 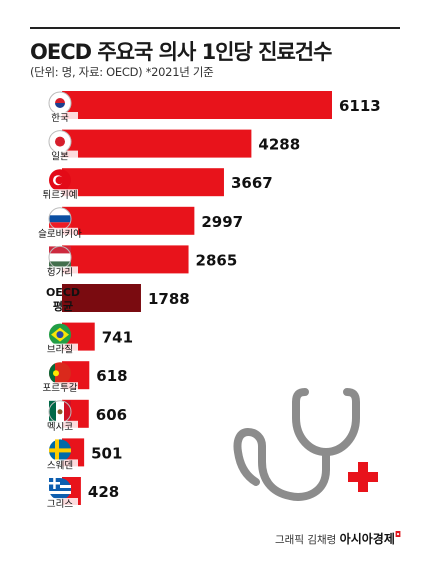 I want to click on brand-logo: 아시아경제, so click(x=367, y=539).